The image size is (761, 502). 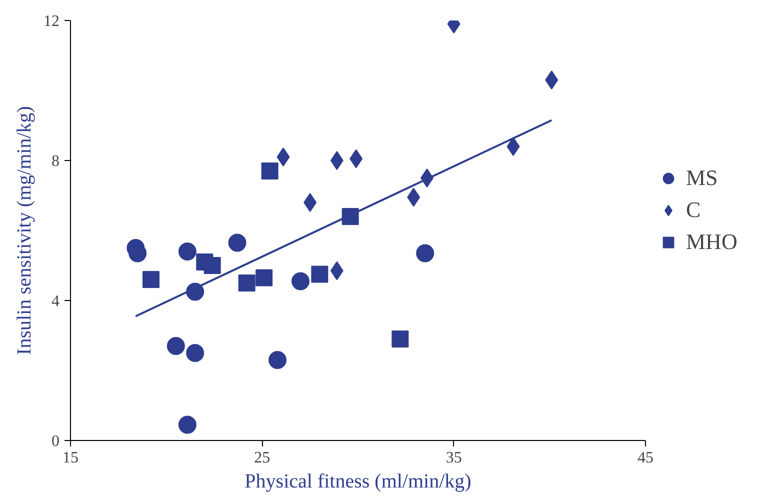 What do you see at coordinates (56, 441) in the screenshot?
I see `y-tick-label: 0` at bounding box center [56, 441].